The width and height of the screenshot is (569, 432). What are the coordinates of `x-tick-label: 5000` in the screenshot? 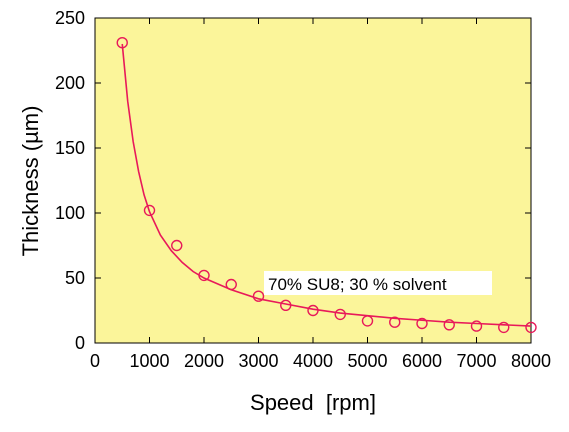 It's located at (367, 361).